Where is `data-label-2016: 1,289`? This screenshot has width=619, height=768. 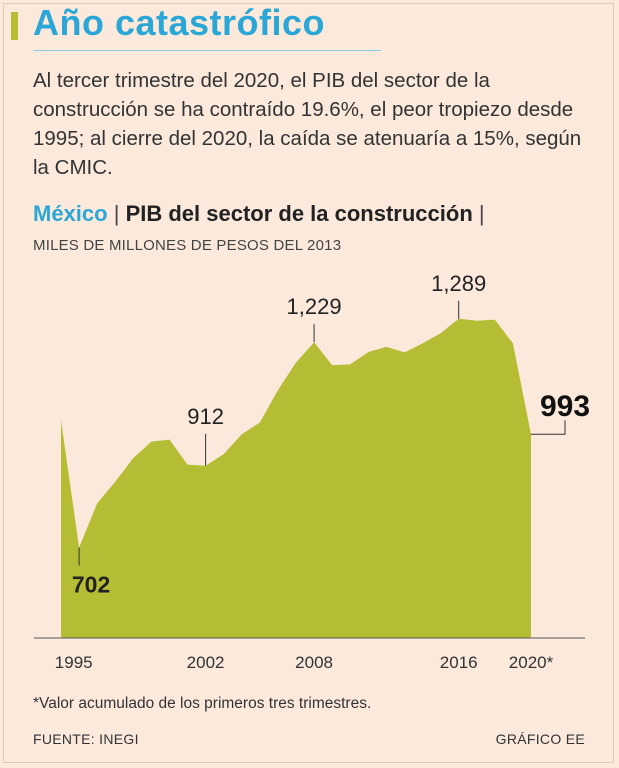
data-label-2016: 1,289 is located at coordinates (458, 283).